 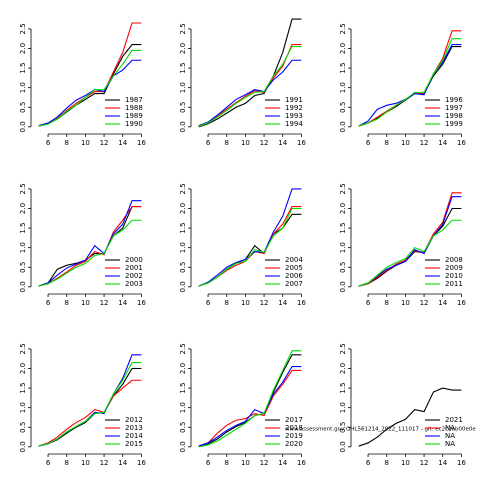 What do you see at coordinates (134, 436) in the screenshot?
I see `legend-label: 2014` at bounding box center [134, 436].